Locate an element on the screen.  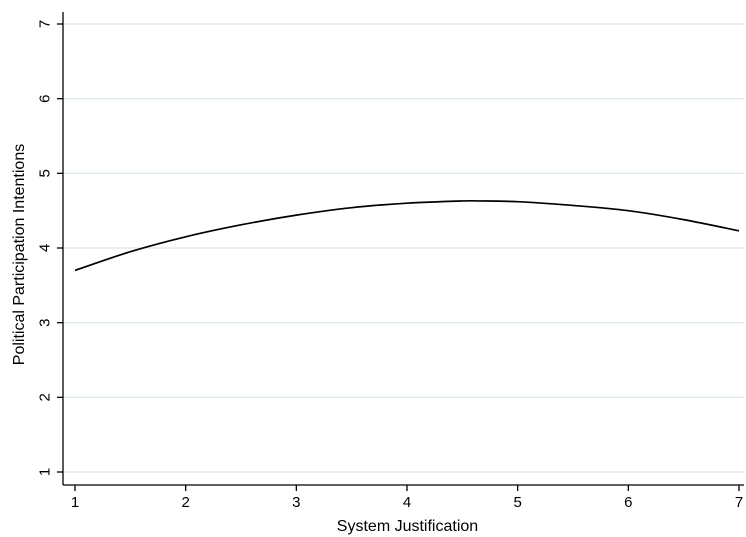
series is located at coordinates (407, 235).